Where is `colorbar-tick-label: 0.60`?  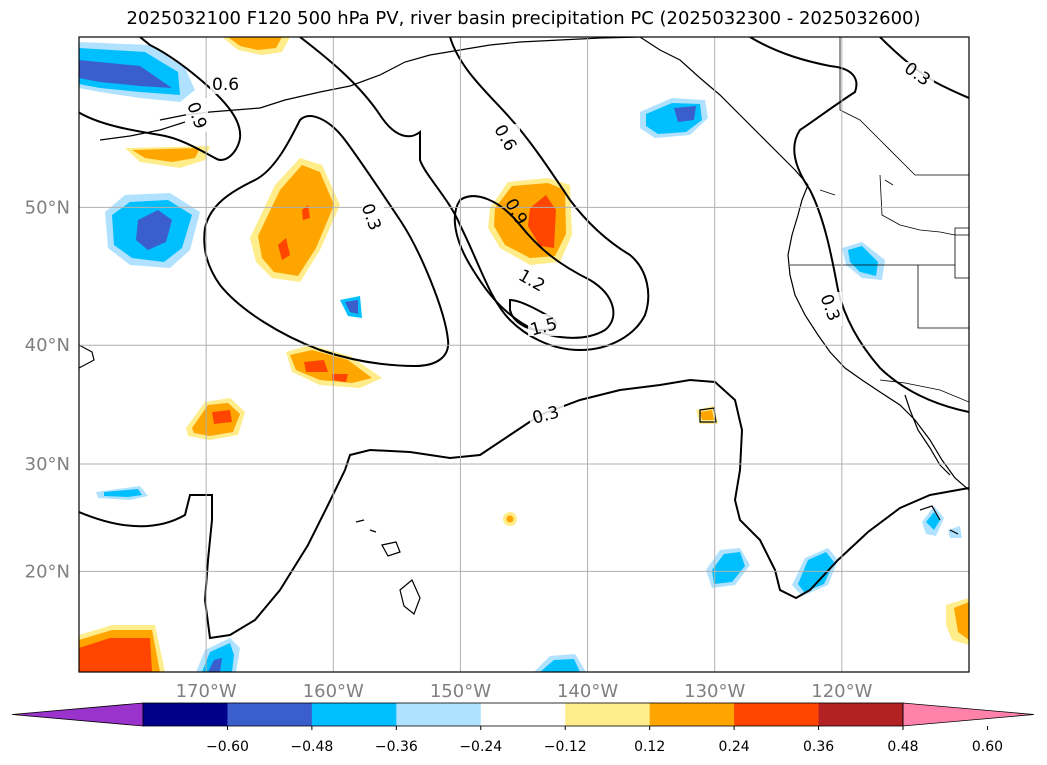 colorbar-tick-label: 0.60 is located at coordinates (987, 747).